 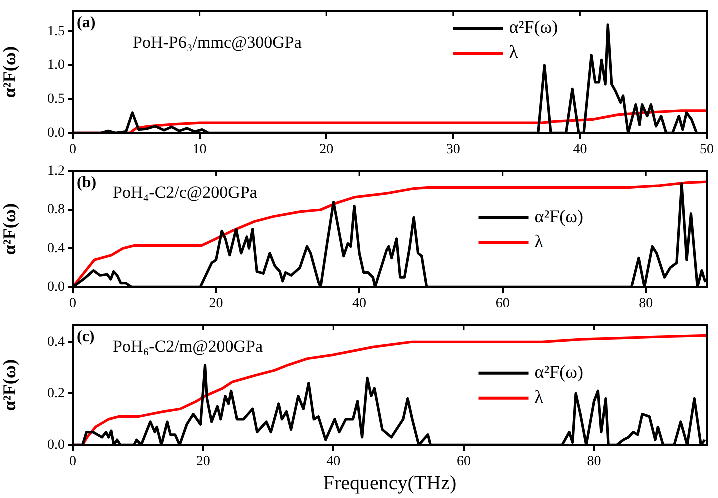 What do you see at coordinates (56, 32) in the screenshot?
I see `y-tick-label: 1.5` at bounding box center [56, 32].